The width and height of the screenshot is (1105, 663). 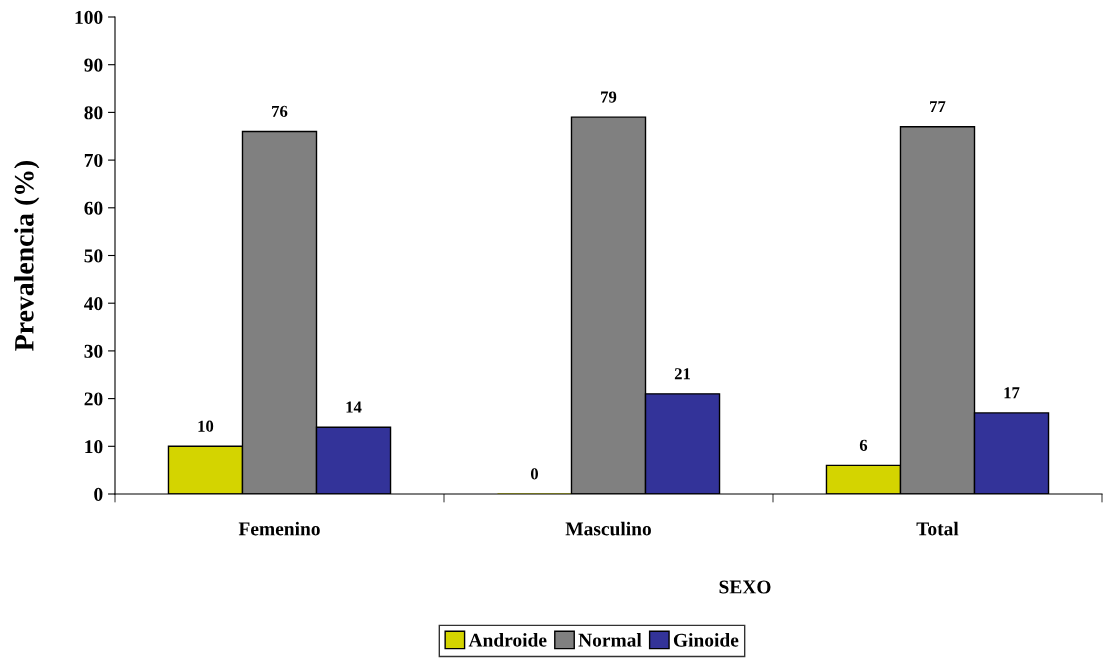 What do you see at coordinates (1012, 393) in the screenshot?
I see `data-label: 17` at bounding box center [1012, 393].